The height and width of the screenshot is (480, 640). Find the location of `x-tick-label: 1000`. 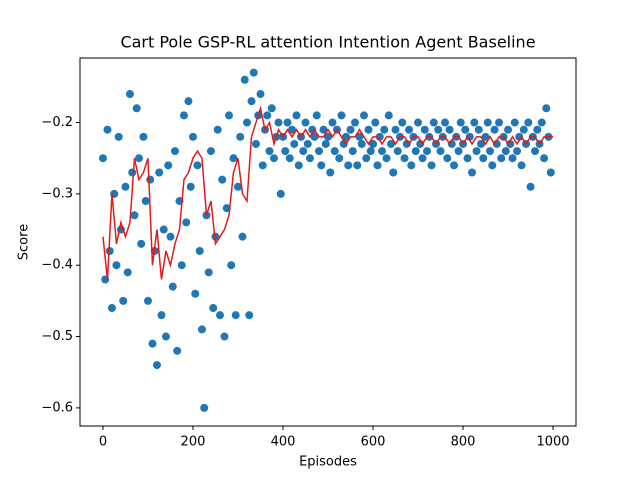

x-tick-label: 1000 is located at coordinates (552, 442).